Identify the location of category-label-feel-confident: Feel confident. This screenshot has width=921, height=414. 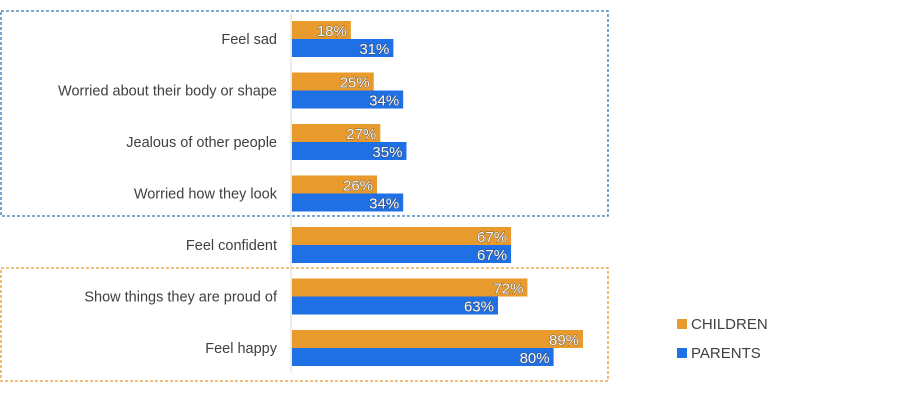
(231, 246).